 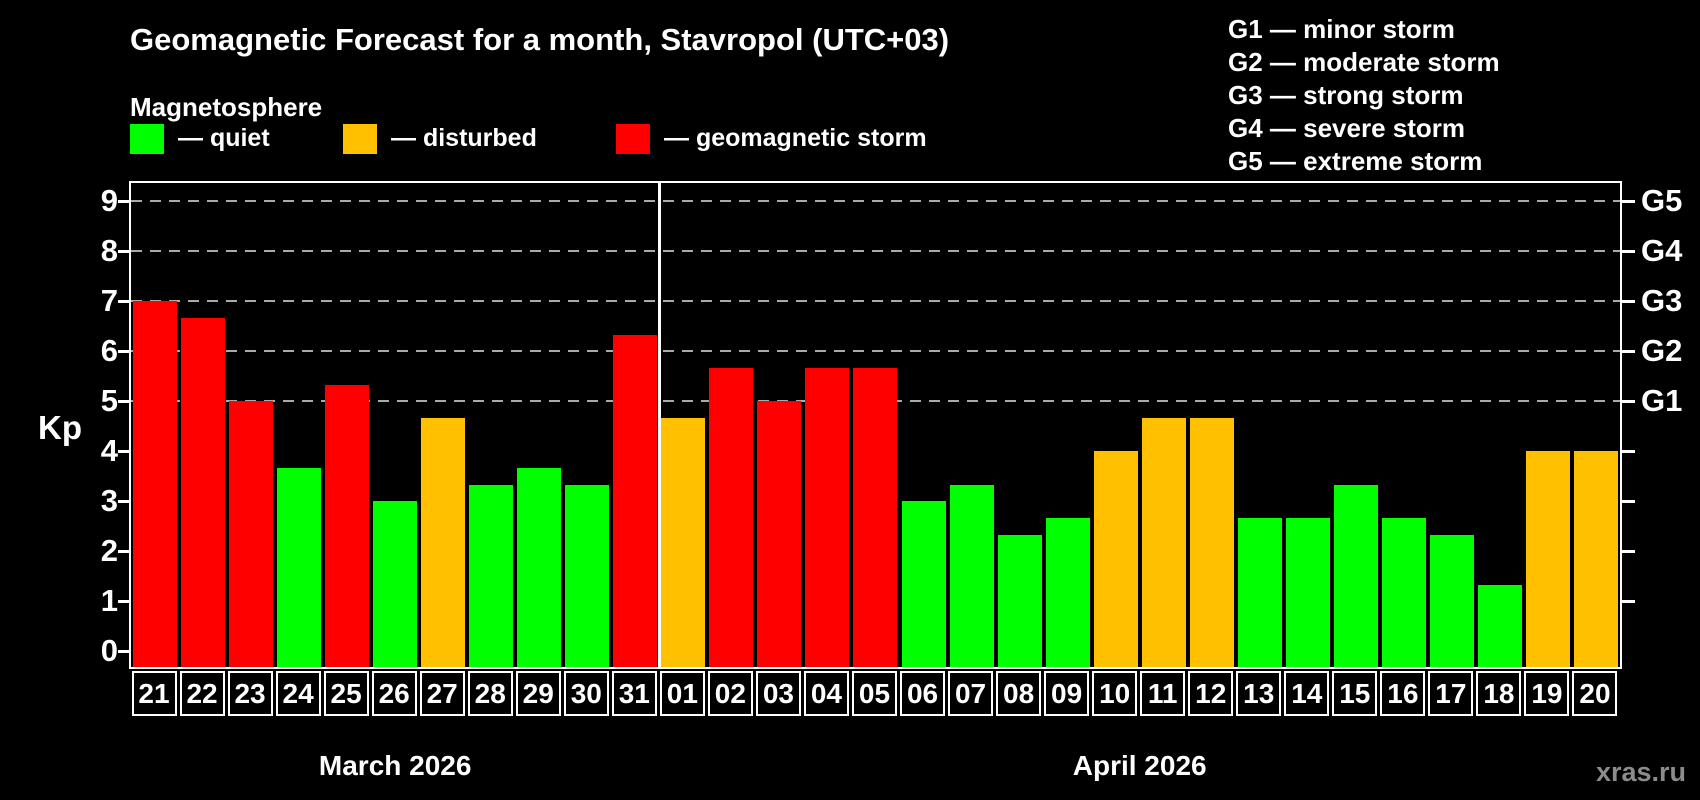 What do you see at coordinates (109, 200) in the screenshot?
I see `y-tick-label-9: 9` at bounding box center [109, 200].